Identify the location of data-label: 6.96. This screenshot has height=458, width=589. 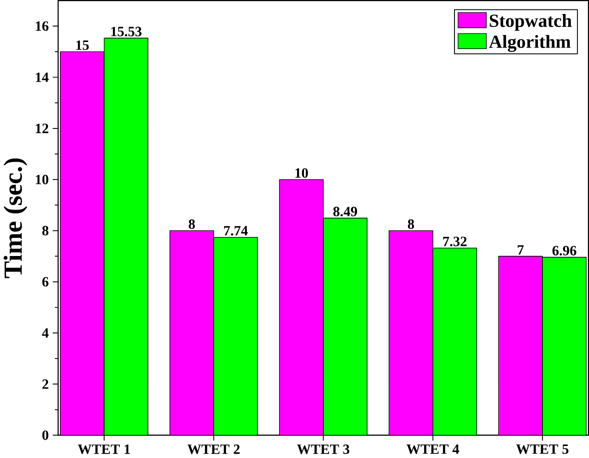
(564, 251).